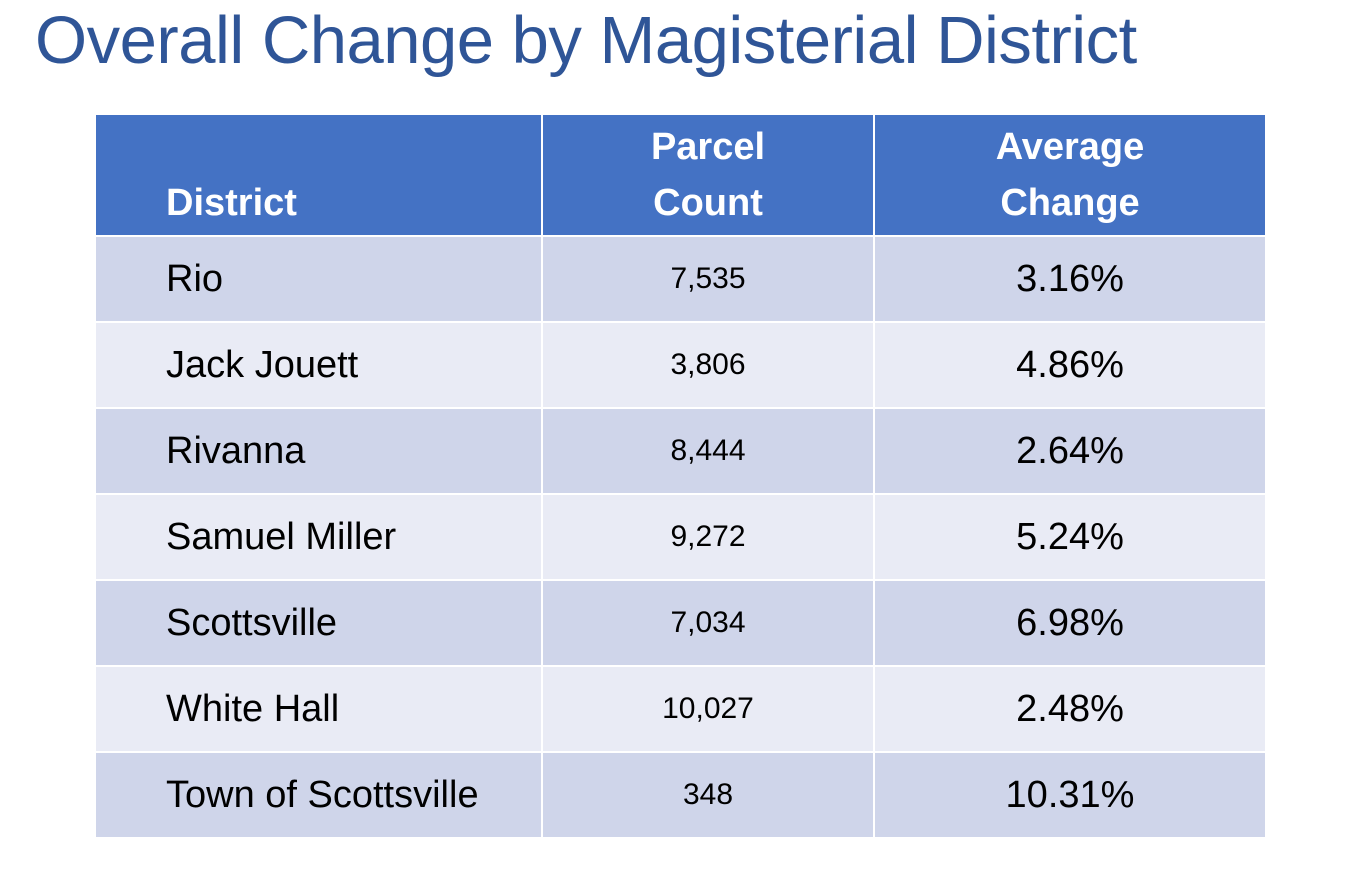  What do you see at coordinates (1070, 537) in the screenshot?
I see `average-change-cell: 5.24%` at bounding box center [1070, 537].